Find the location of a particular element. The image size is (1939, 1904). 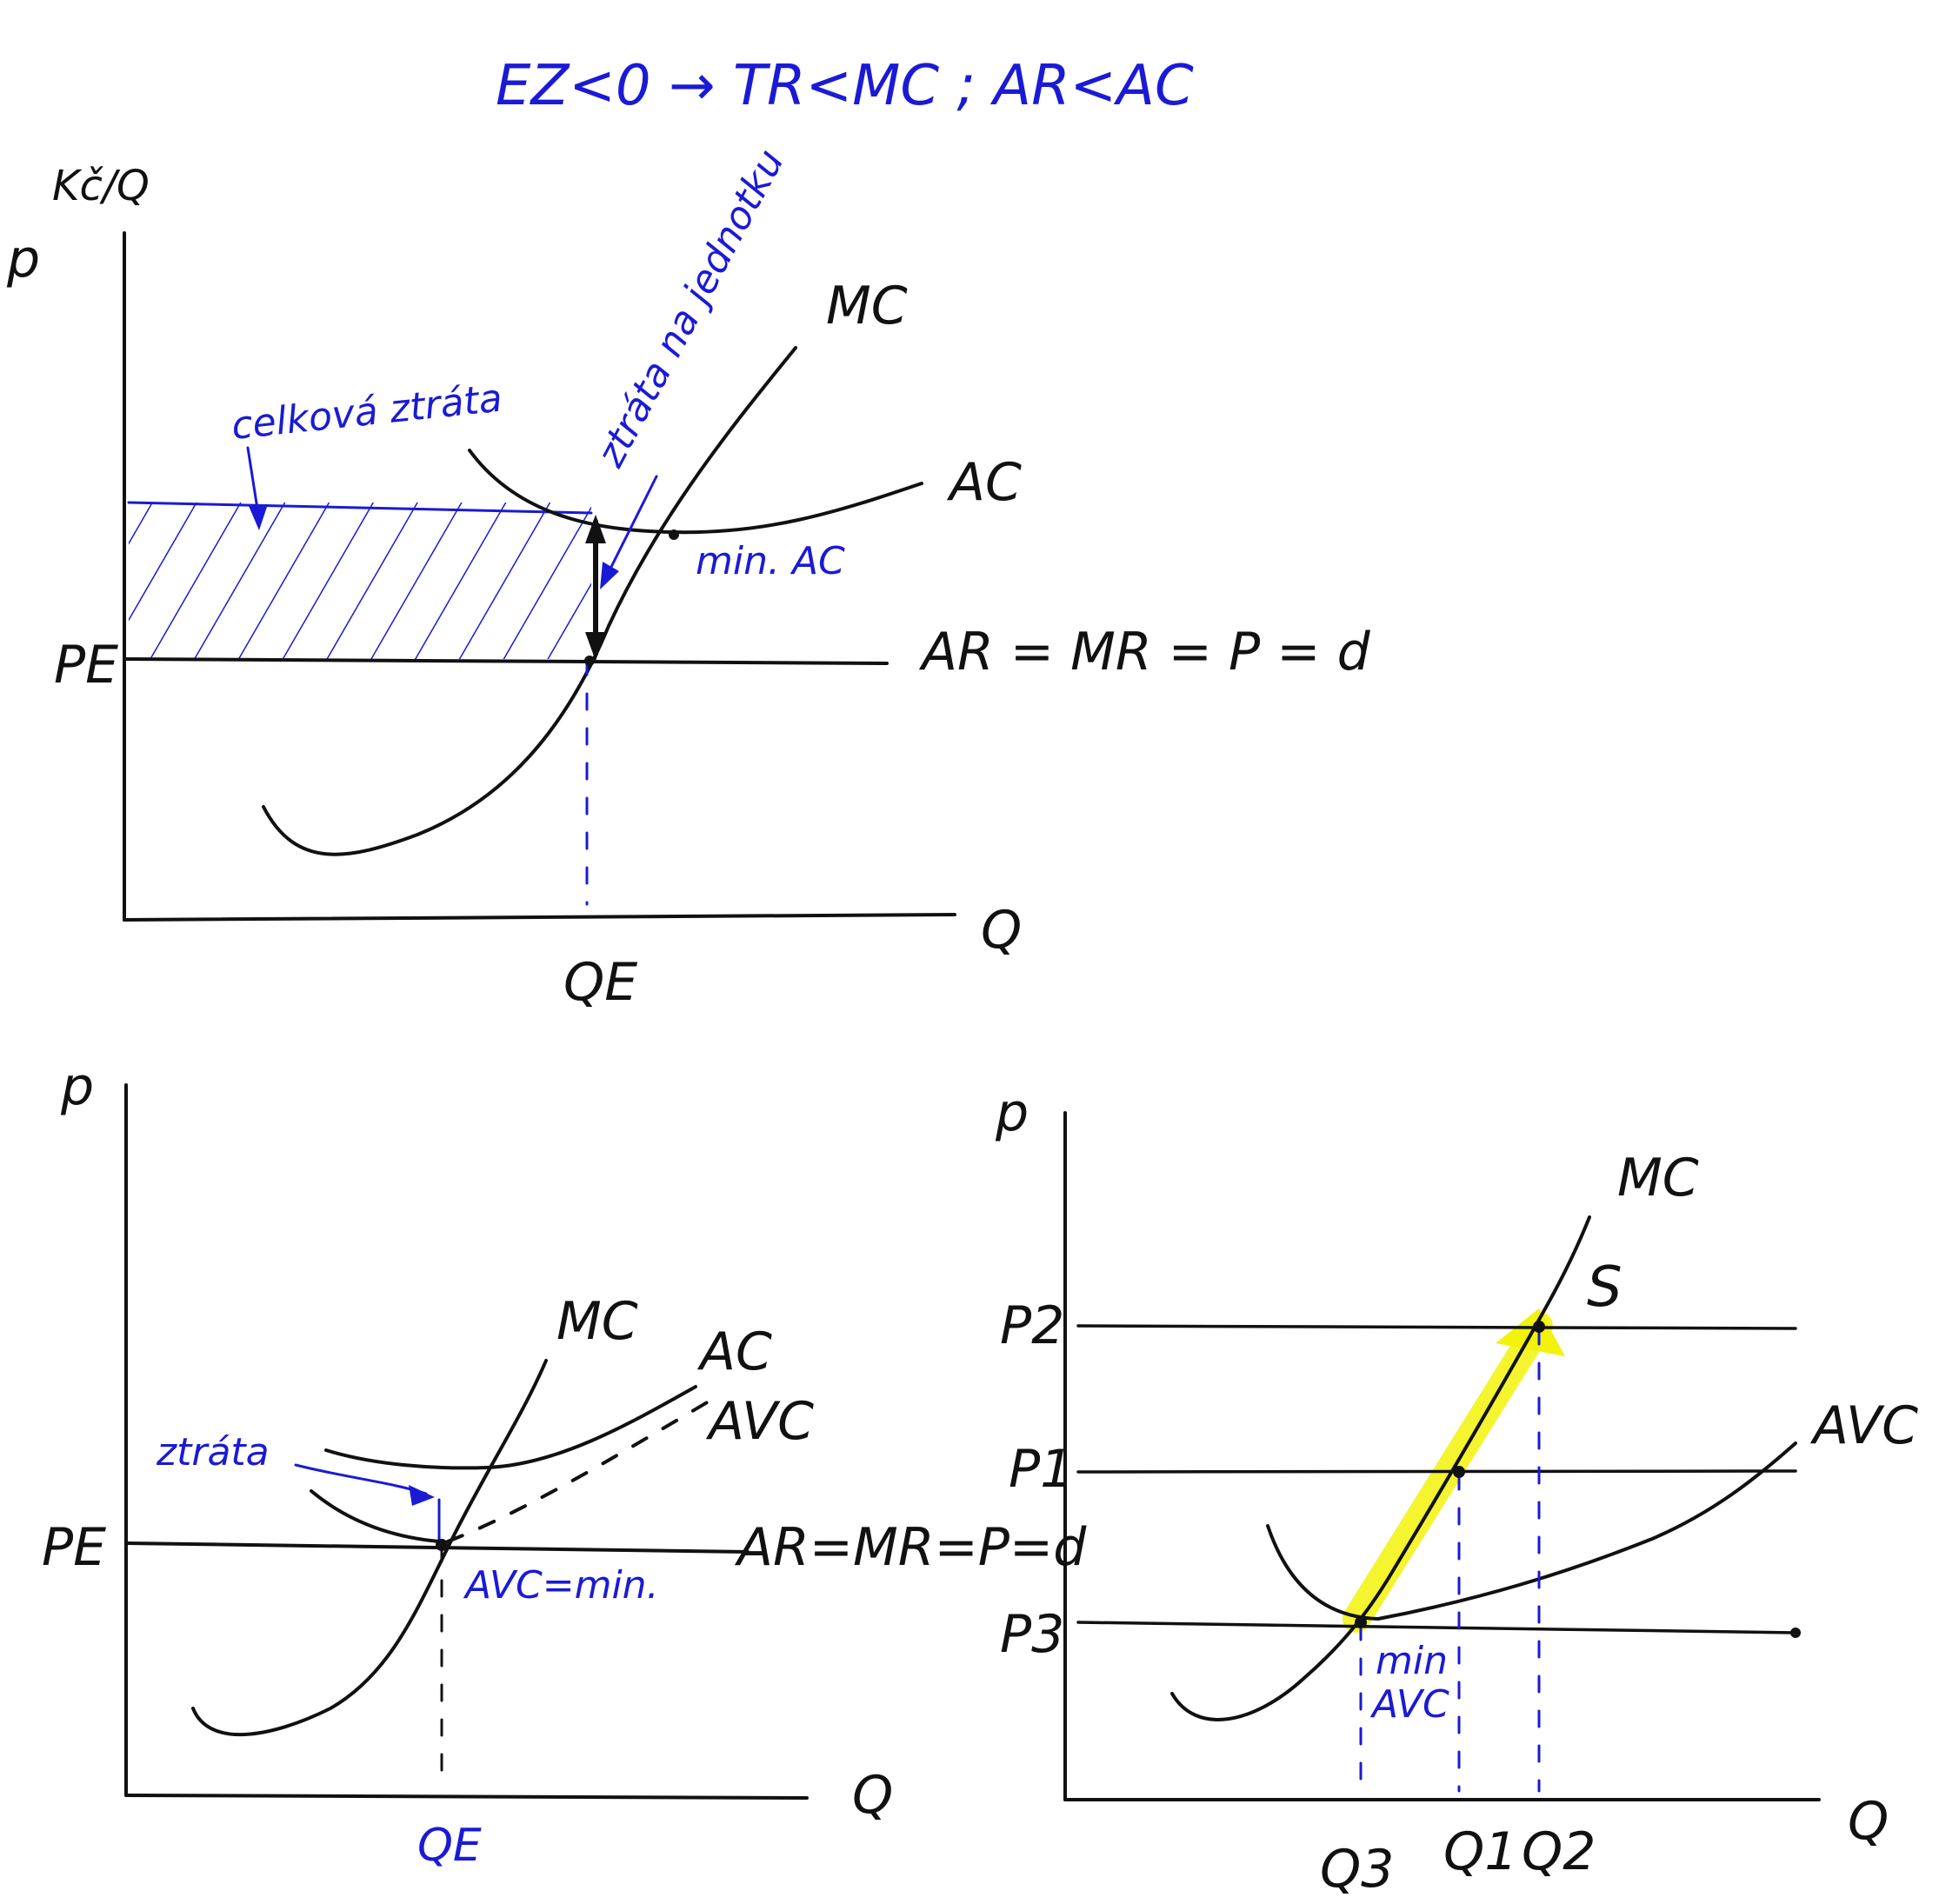

top-min-ac-point is located at coordinates (674, 534).